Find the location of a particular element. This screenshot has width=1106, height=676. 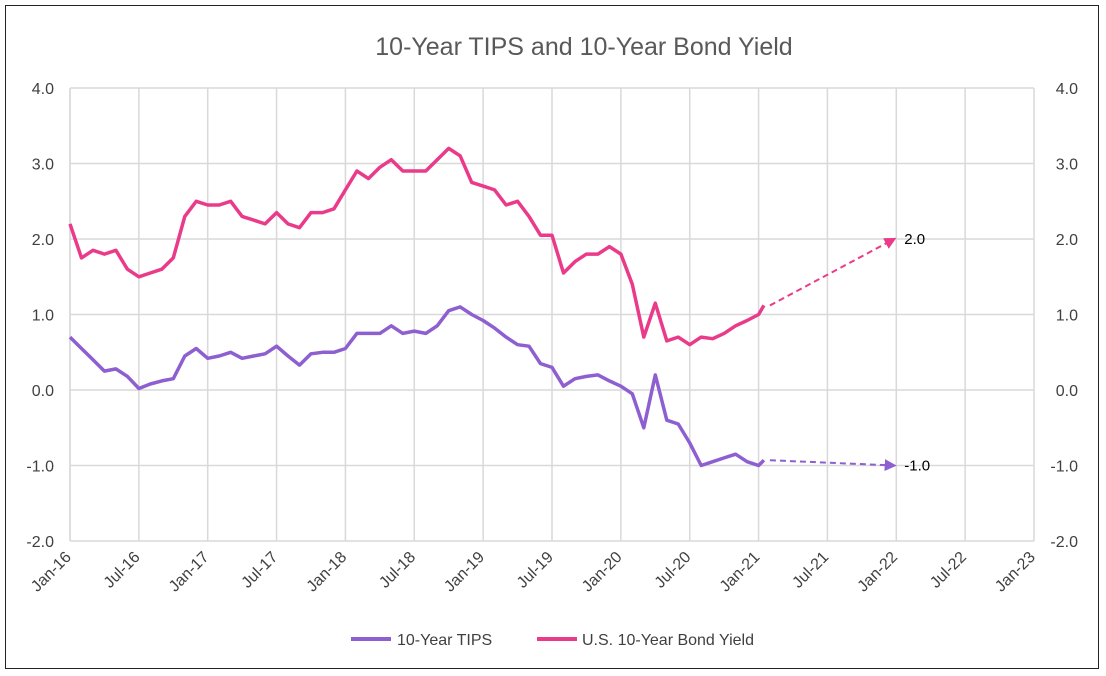

y-tick-label-left: 0.0 is located at coordinates (43, 391).